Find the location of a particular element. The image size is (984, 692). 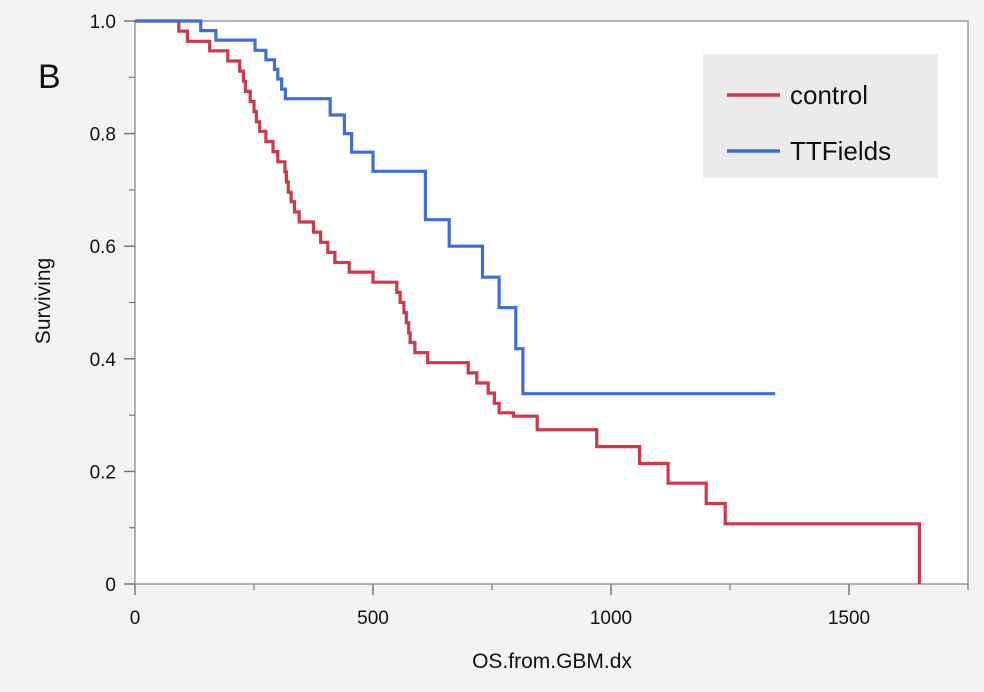

legend-box is located at coordinates (820, 116).